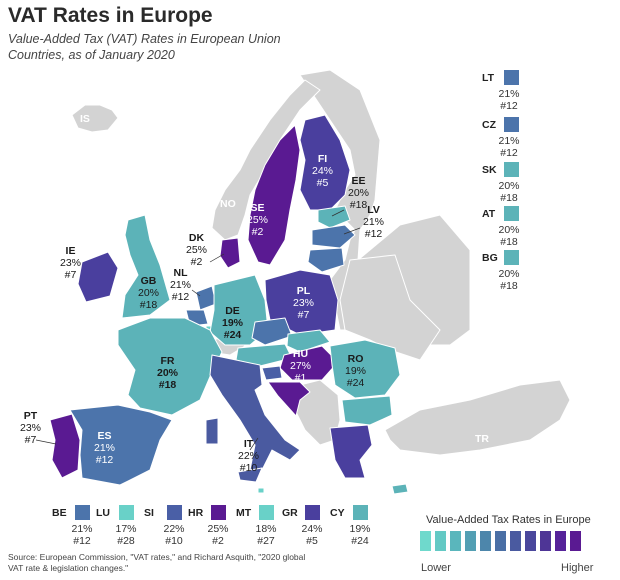 The height and width of the screenshot is (580, 620). Describe the element at coordinates (577, 568) in the screenshot. I see `legend-high-label: Higher` at that location.